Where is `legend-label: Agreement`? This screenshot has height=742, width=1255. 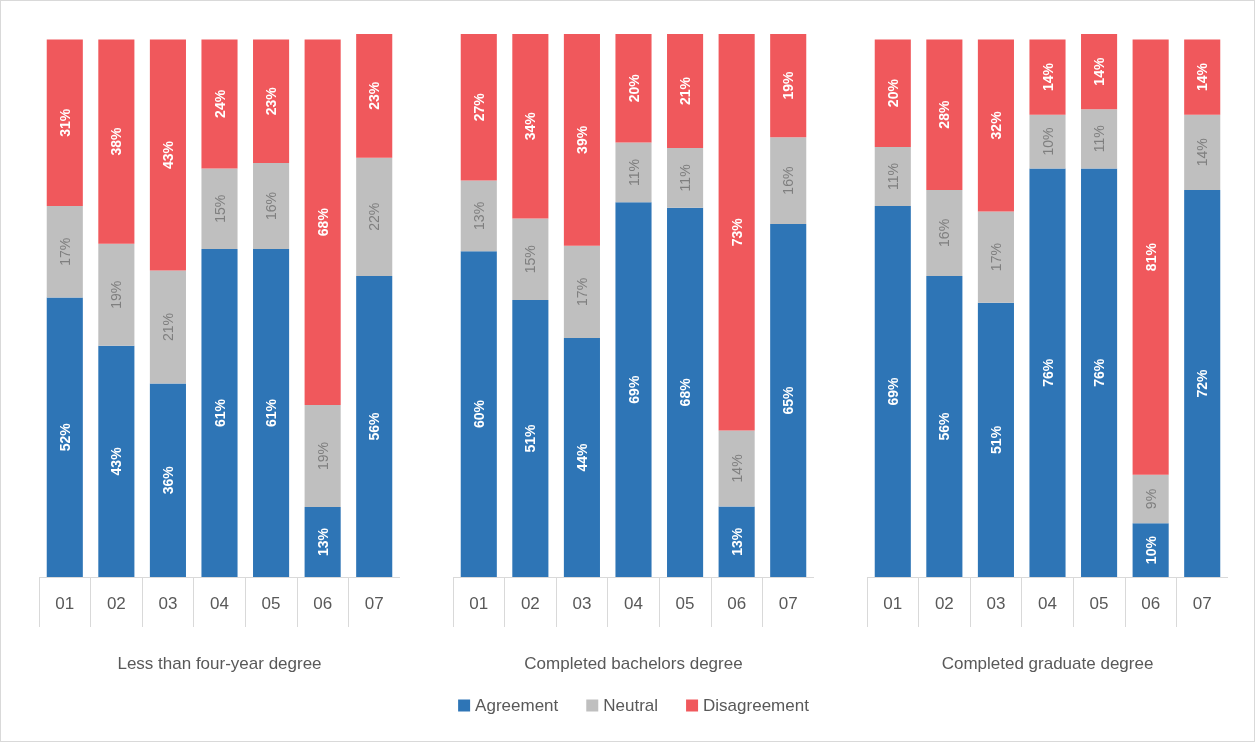
legend-label: Agreement is located at coordinates (517, 705).